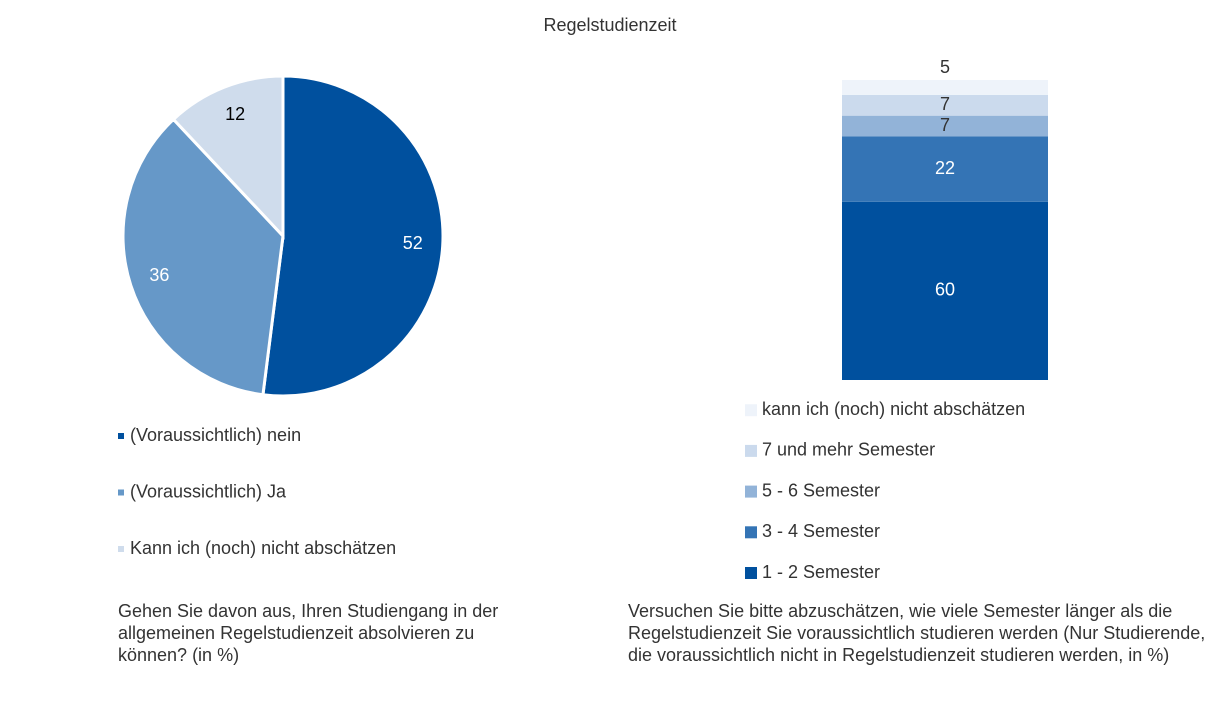  I want to click on data-label: 36, so click(159, 275).